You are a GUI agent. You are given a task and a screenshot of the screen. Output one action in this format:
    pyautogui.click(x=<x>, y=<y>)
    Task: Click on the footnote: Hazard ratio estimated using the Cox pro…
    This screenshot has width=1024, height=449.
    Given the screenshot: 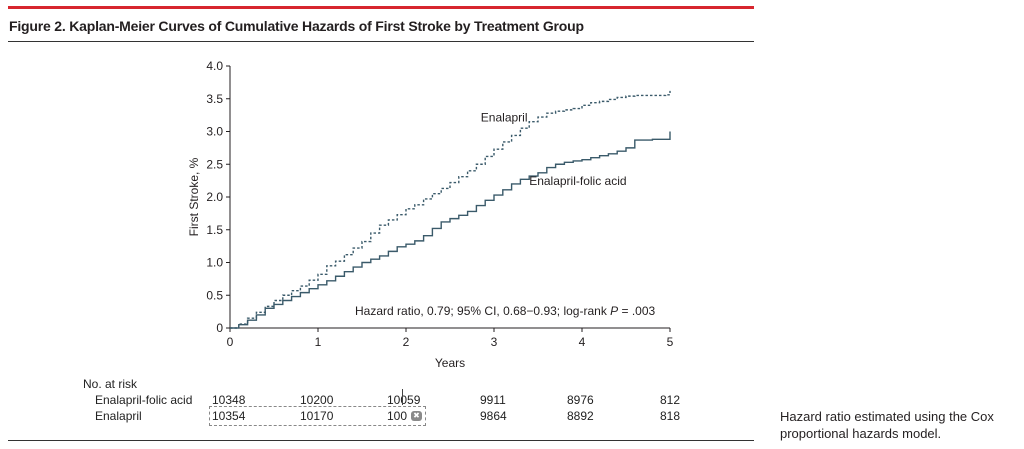 What is the action you would take?
    pyautogui.click(x=887, y=425)
    